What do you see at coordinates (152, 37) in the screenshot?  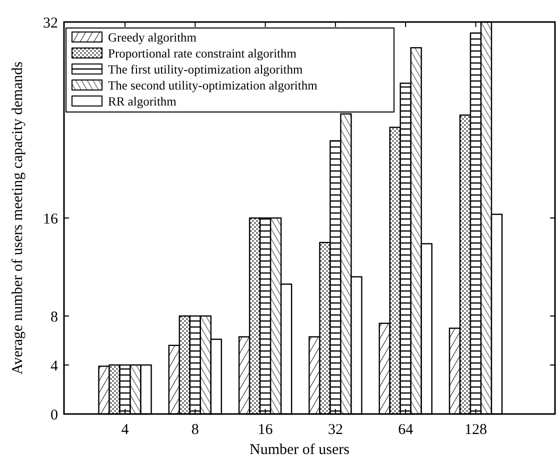 I see `legend-label: Greedy algorithm` at bounding box center [152, 37].